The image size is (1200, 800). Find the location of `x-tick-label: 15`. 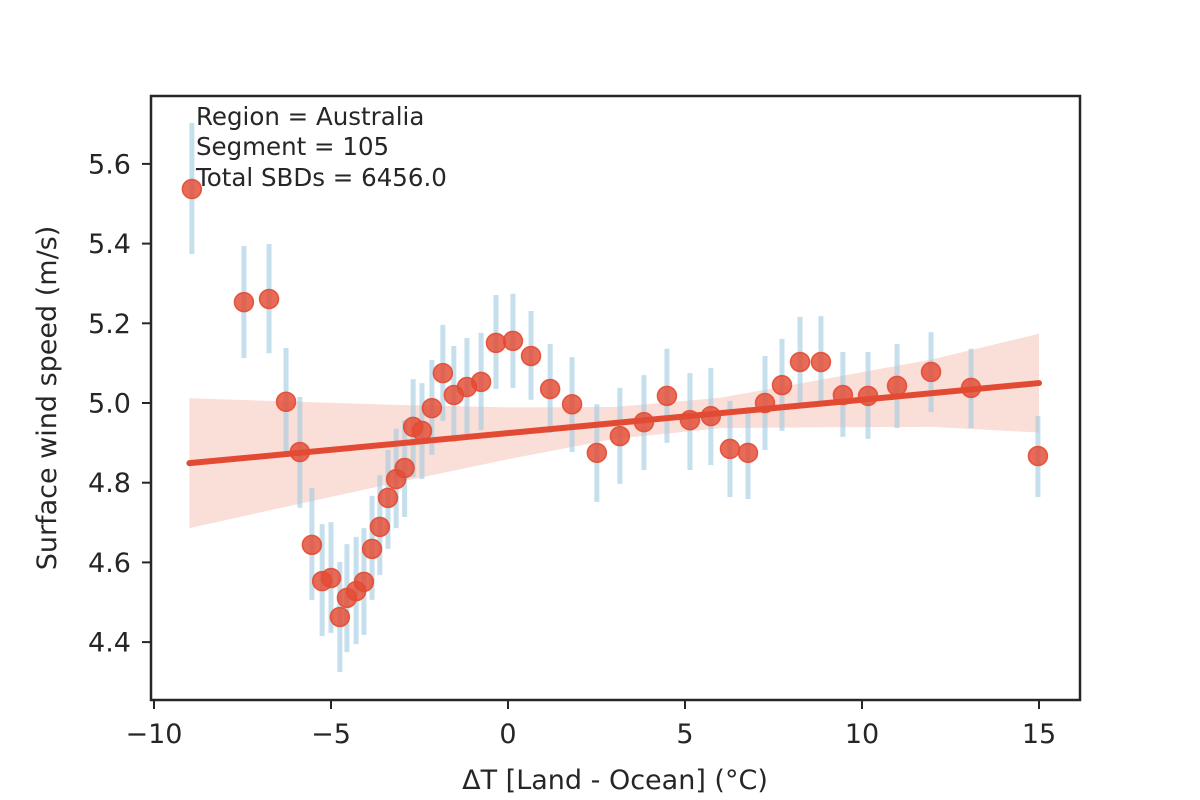

x-tick-label: 15 is located at coordinates (1039, 734).